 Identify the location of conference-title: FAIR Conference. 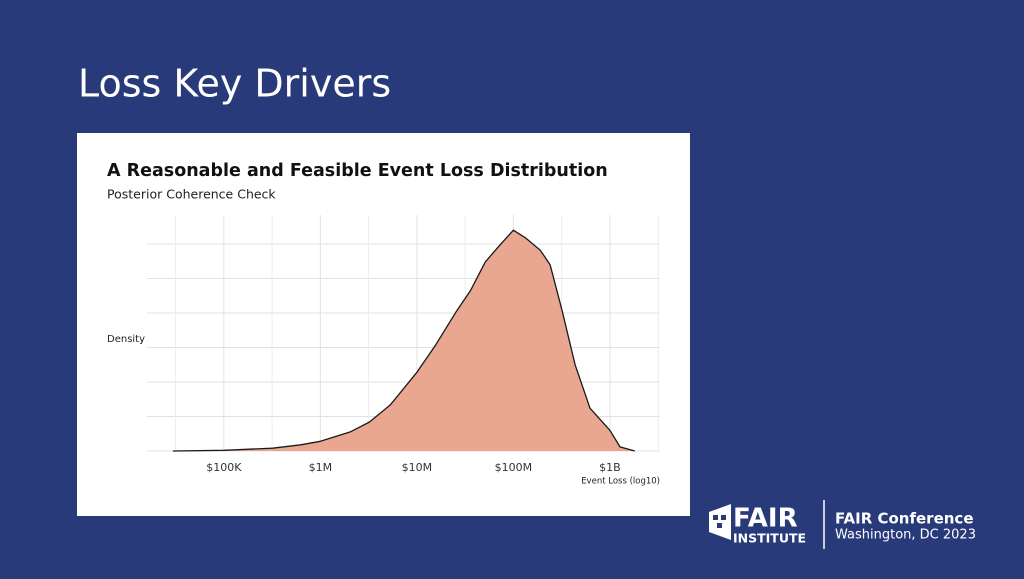
(904, 519).